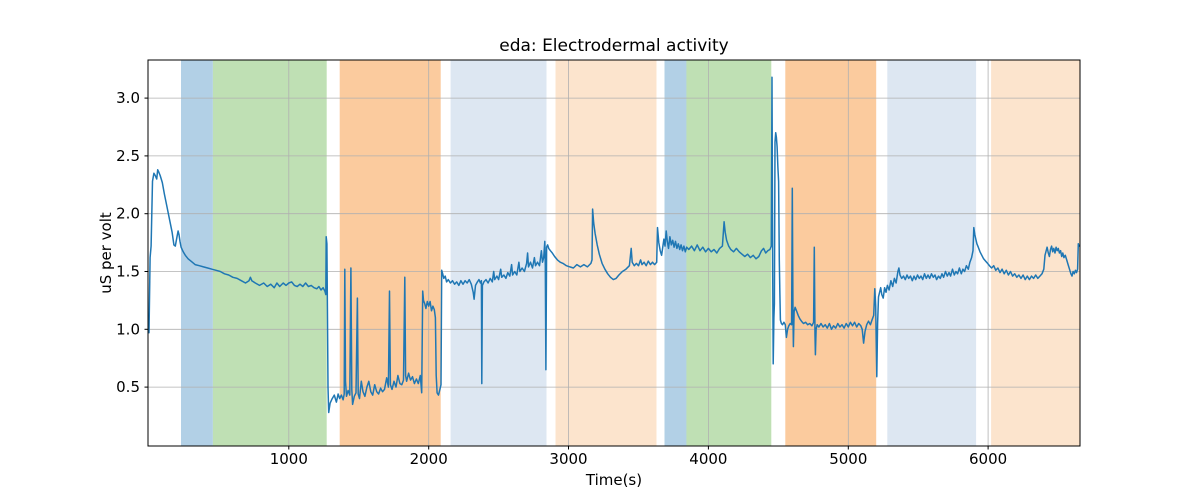 Image resolution: width=1200 pixels, height=500 pixels. Describe the element at coordinates (614, 46) in the screenshot. I see `chart-title: eda: Electrodermal activity` at that location.